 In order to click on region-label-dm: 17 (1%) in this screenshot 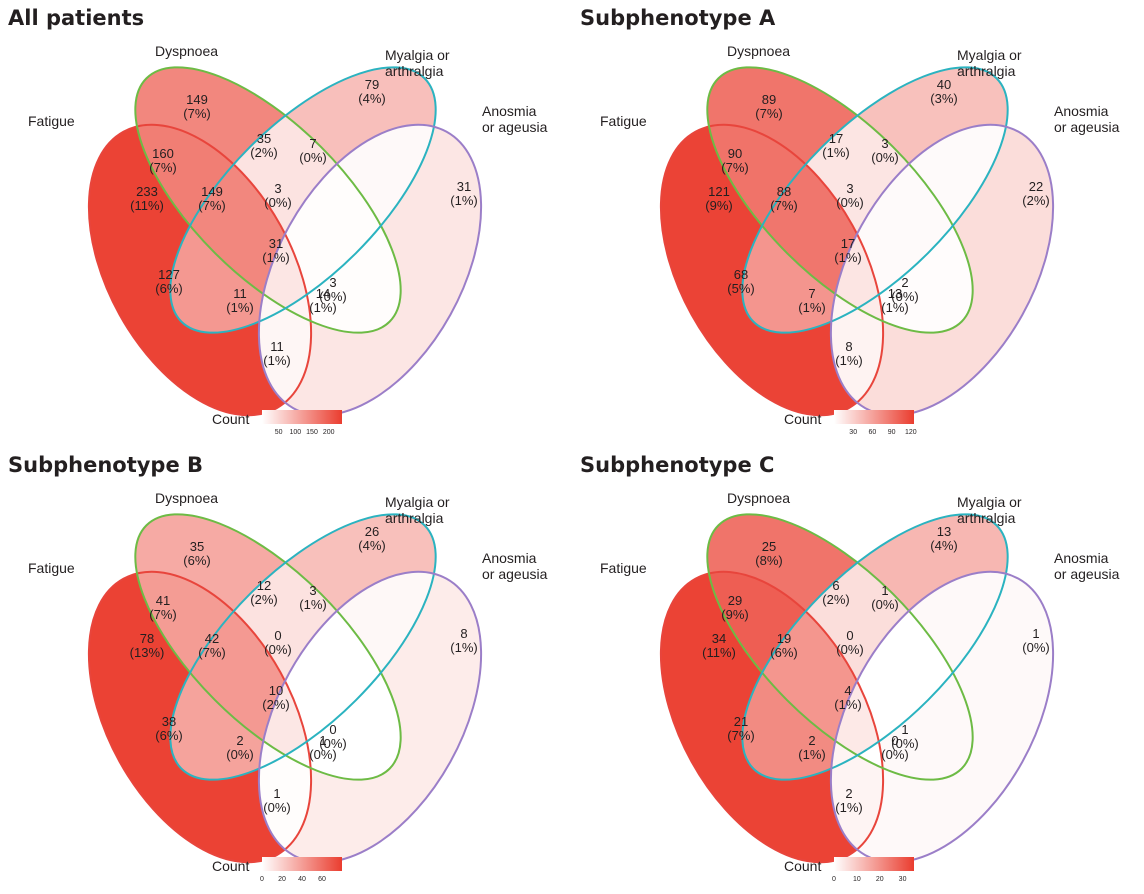, I will do `click(835, 145)`.